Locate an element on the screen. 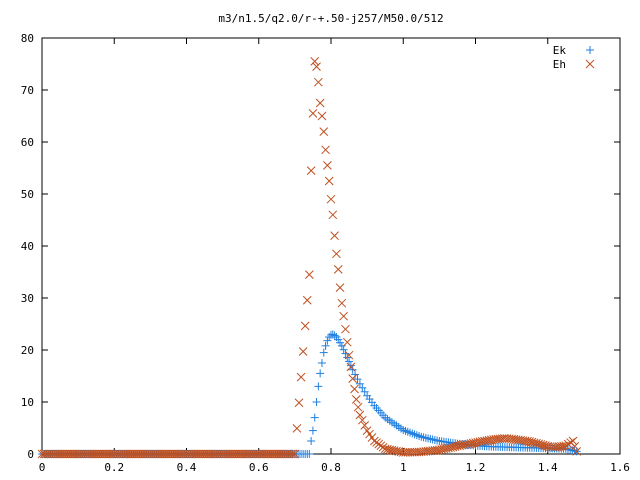 This screenshot has height=480, width=640. x-tick-label: 1.4 is located at coordinates (548, 467).